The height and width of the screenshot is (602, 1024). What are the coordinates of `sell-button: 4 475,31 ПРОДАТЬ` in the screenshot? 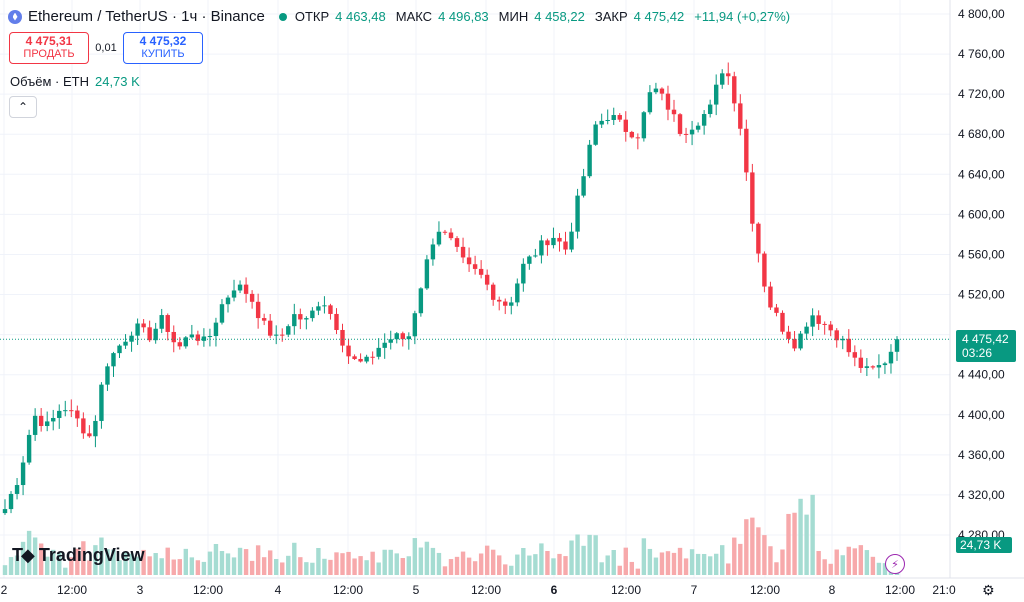 It's located at (49, 48).